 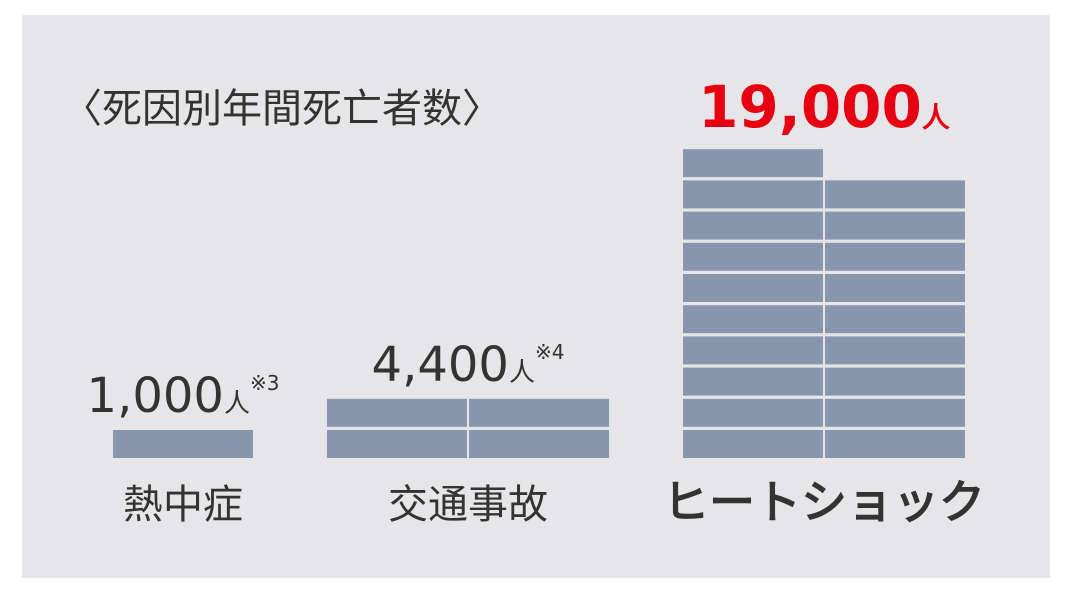 I want to click on value-text: 4,400, so click(x=440, y=365).